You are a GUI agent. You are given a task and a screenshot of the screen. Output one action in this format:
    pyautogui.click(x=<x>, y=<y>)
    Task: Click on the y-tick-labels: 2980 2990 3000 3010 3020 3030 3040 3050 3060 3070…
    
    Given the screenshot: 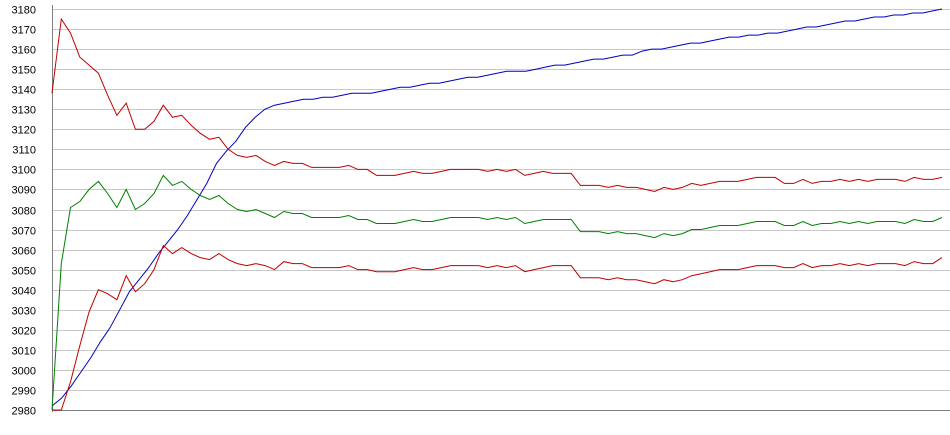 What is the action you would take?
    pyautogui.click(x=24, y=211)
    